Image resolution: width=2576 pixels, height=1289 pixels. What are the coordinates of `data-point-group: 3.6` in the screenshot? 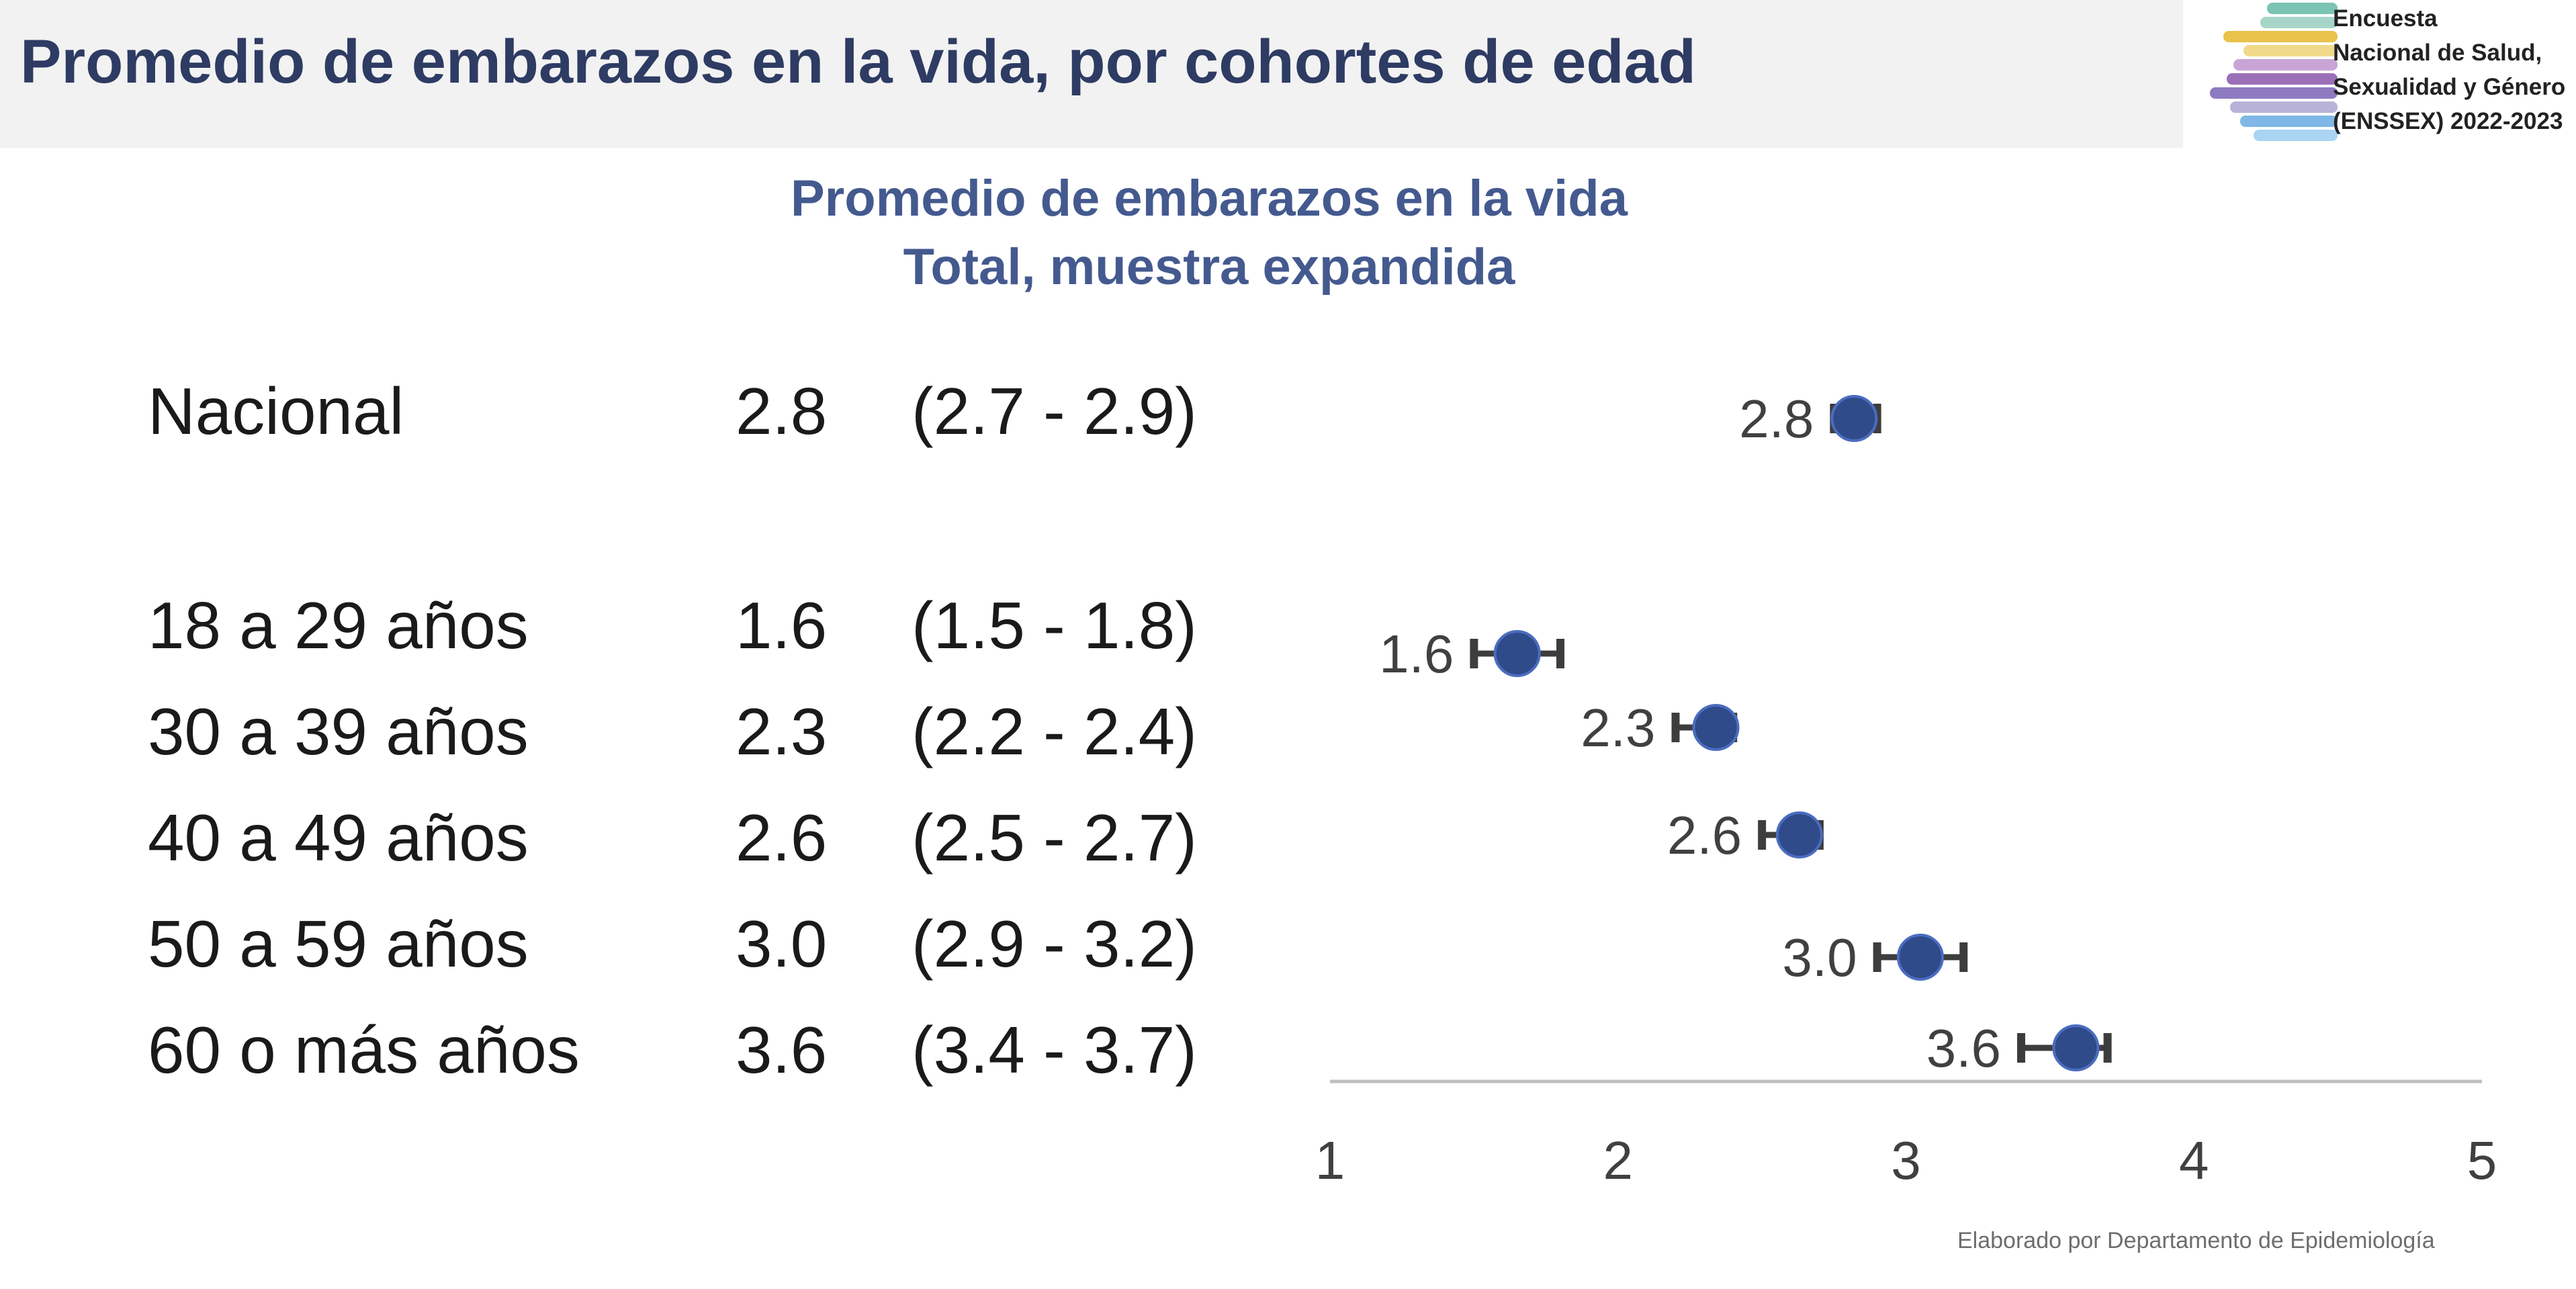 It's located at (2019, 1048).